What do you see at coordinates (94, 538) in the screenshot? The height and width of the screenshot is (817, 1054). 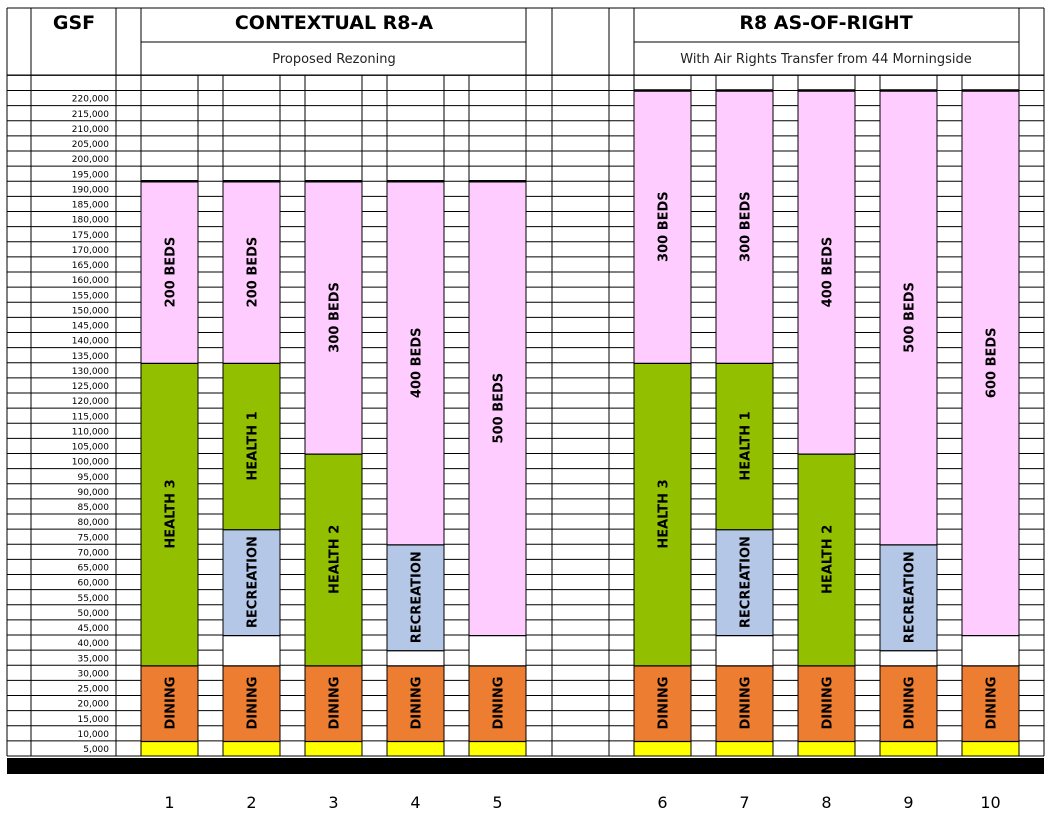 I see `y-tick-label: 75,000` at bounding box center [94, 538].